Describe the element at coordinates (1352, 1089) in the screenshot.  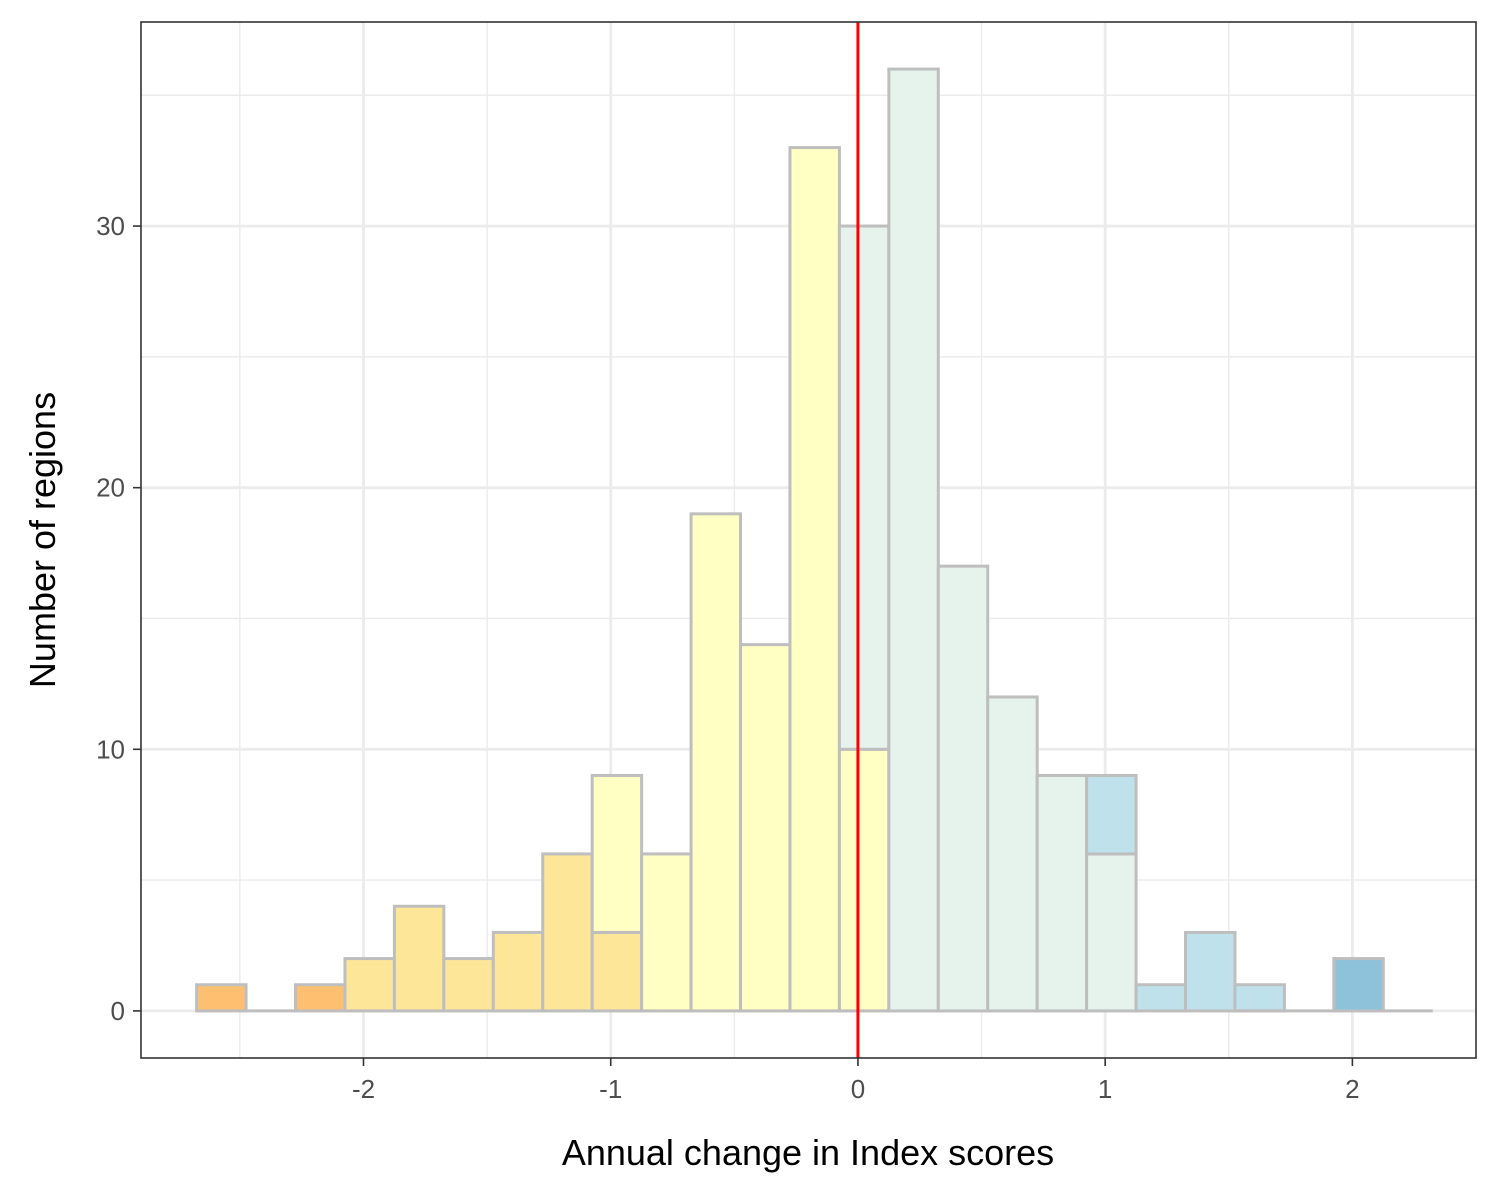
I see `x-tick-label: 2` at that location.